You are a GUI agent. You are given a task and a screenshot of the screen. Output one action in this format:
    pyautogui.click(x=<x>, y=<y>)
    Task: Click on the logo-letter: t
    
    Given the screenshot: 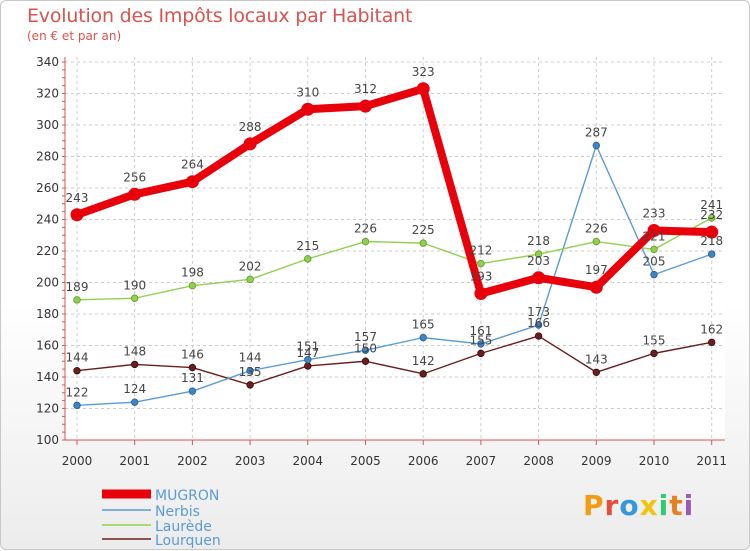 What is the action you would take?
    pyautogui.click(x=676, y=505)
    